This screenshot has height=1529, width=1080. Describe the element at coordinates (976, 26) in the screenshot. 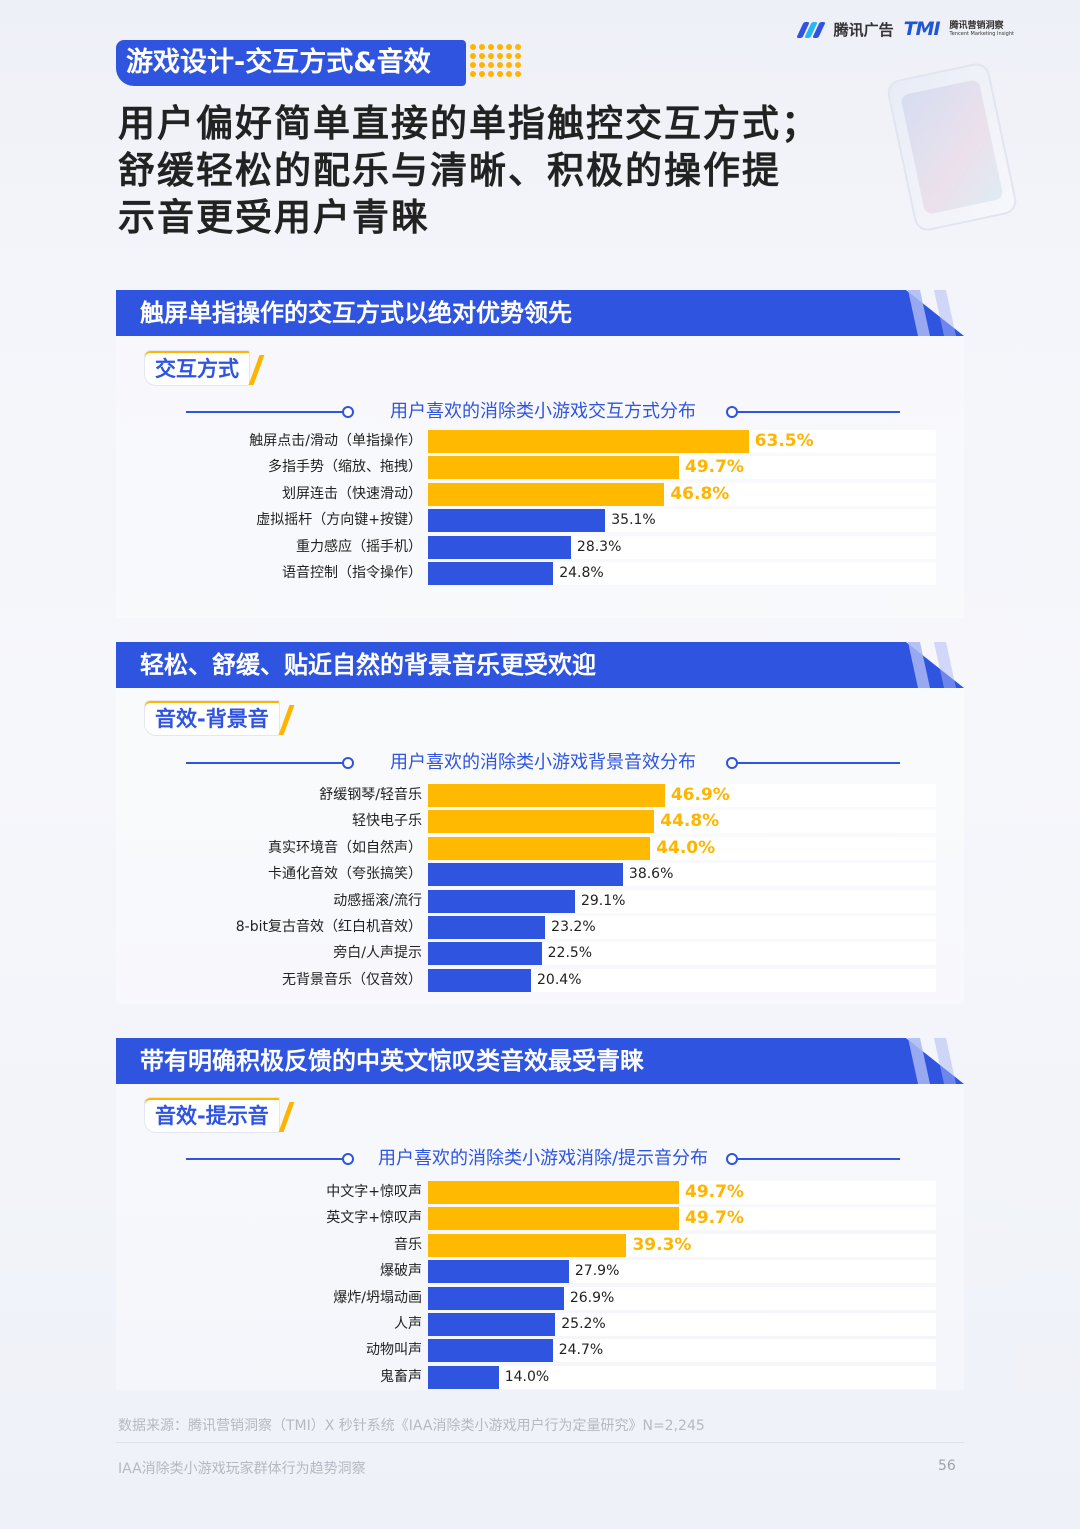

I see `tmi-brand-name: 腾讯营销洞察` at that location.